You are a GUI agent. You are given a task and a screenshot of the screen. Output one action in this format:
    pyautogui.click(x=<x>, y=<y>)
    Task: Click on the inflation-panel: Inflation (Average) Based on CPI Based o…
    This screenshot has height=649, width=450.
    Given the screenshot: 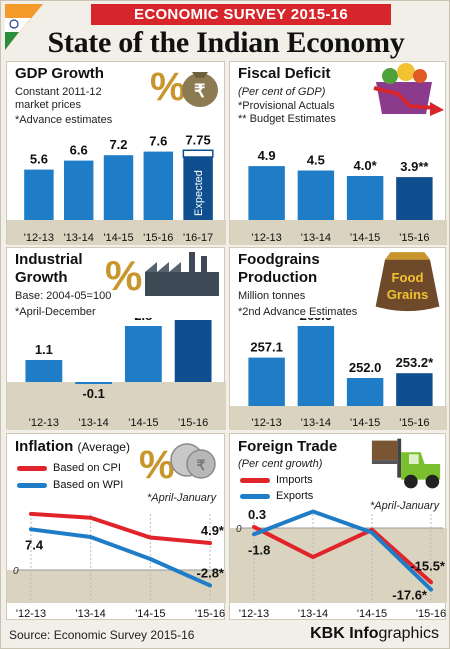 What is the action you would take?
    pyautogui.click(x=116, y=526)
    